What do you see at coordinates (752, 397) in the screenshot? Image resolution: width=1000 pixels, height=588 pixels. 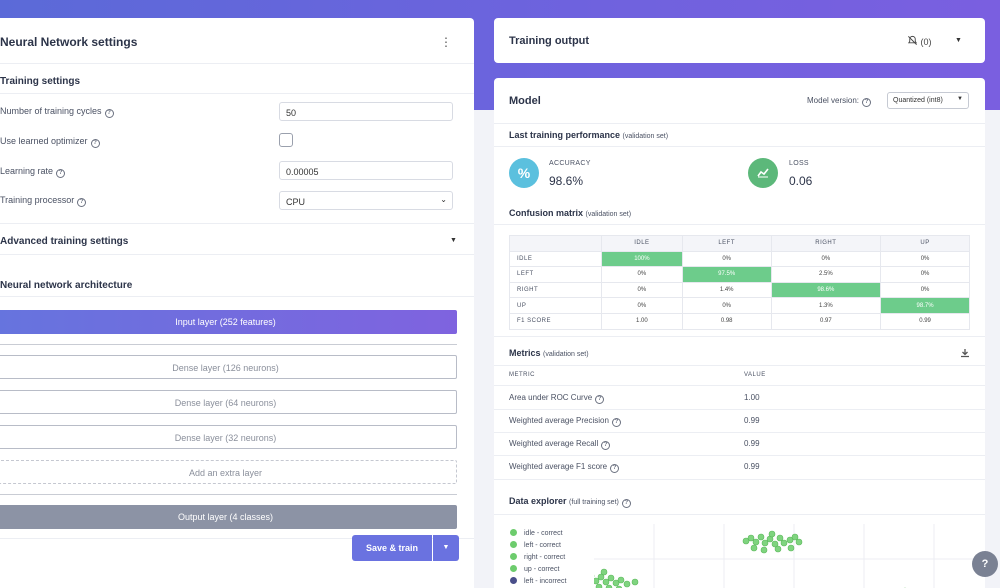 I see `metric-value: 1.00` at bounding box center [752, 397].